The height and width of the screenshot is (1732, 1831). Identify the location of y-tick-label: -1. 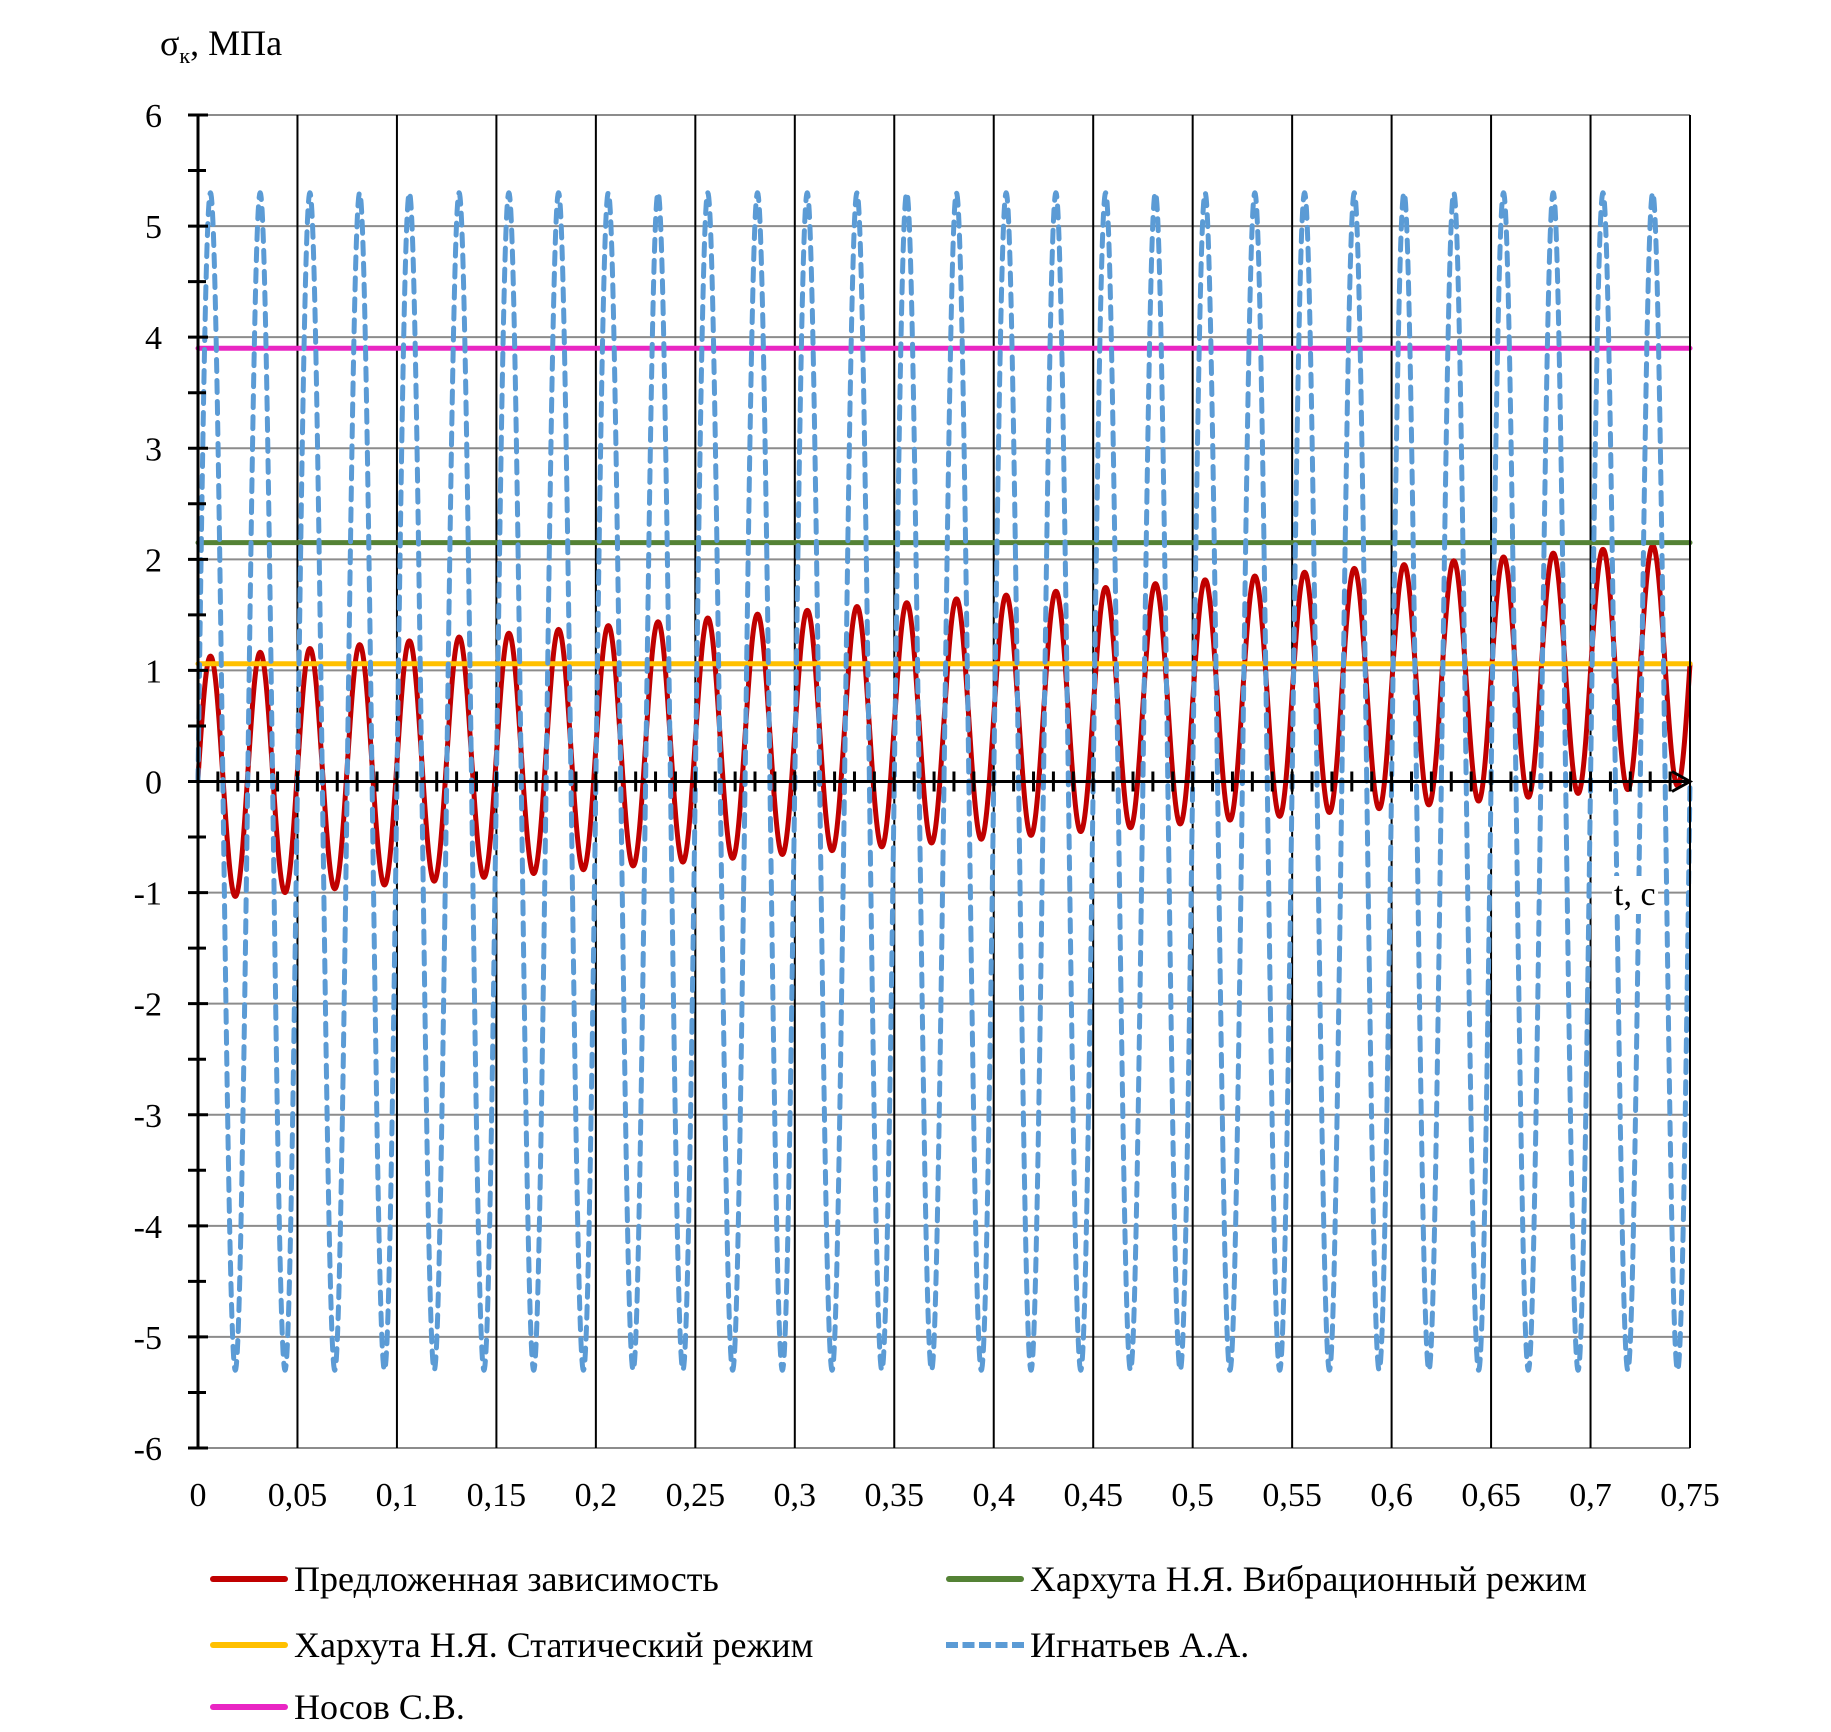
(148, 894).